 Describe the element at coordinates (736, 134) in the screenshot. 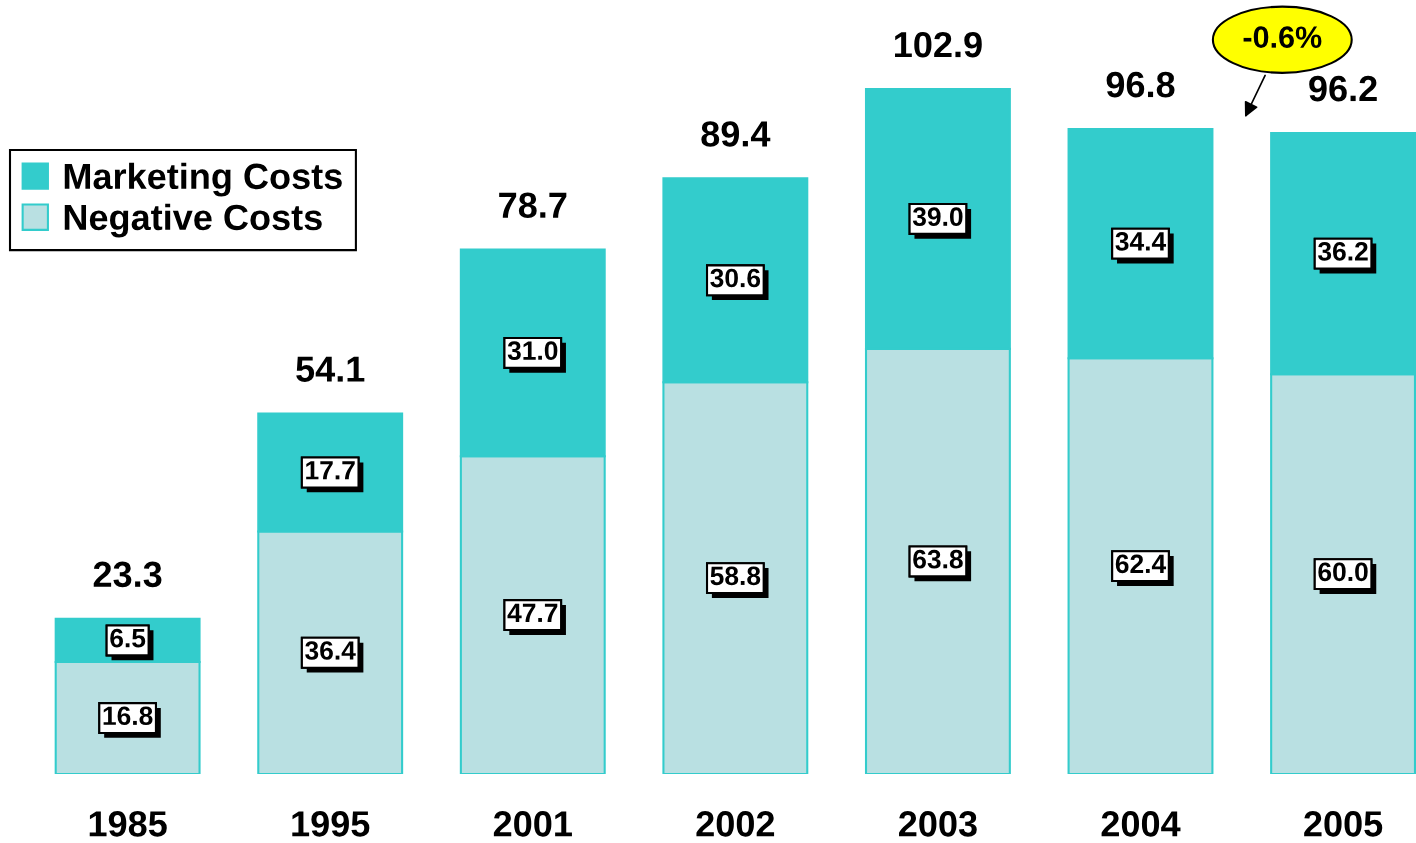

I see `total-label: 89.4` at that location.